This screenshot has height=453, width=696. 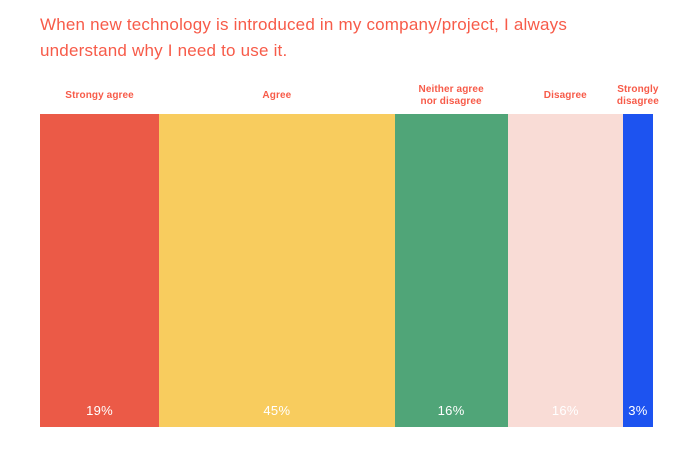 What do you see at coordinates (637, 270) in the screenshot?
I see `bar-segment: 3%` at bounding box center [637, 270].